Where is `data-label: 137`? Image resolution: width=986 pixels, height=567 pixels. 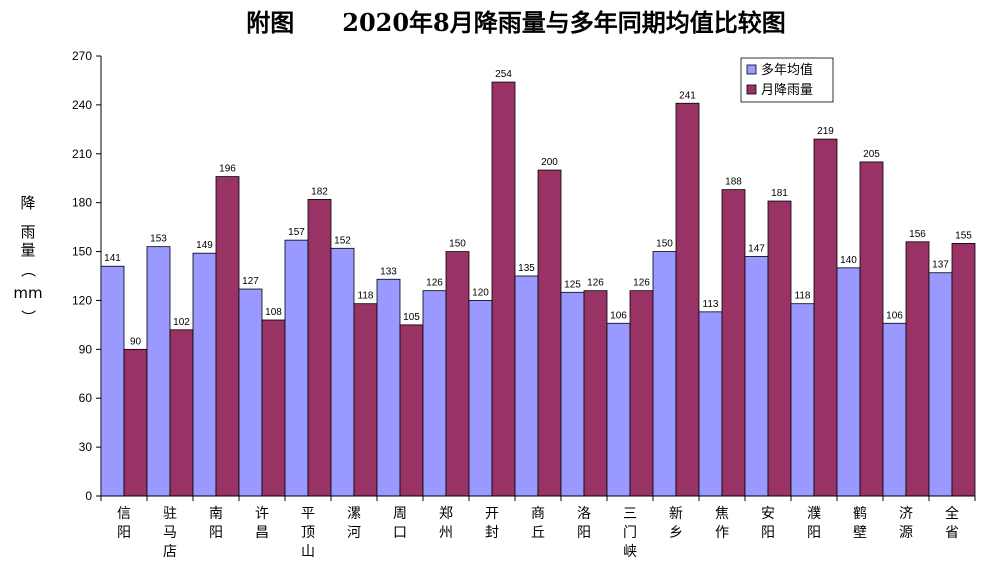
data-label: 137 is located at coordinates (940, 265).